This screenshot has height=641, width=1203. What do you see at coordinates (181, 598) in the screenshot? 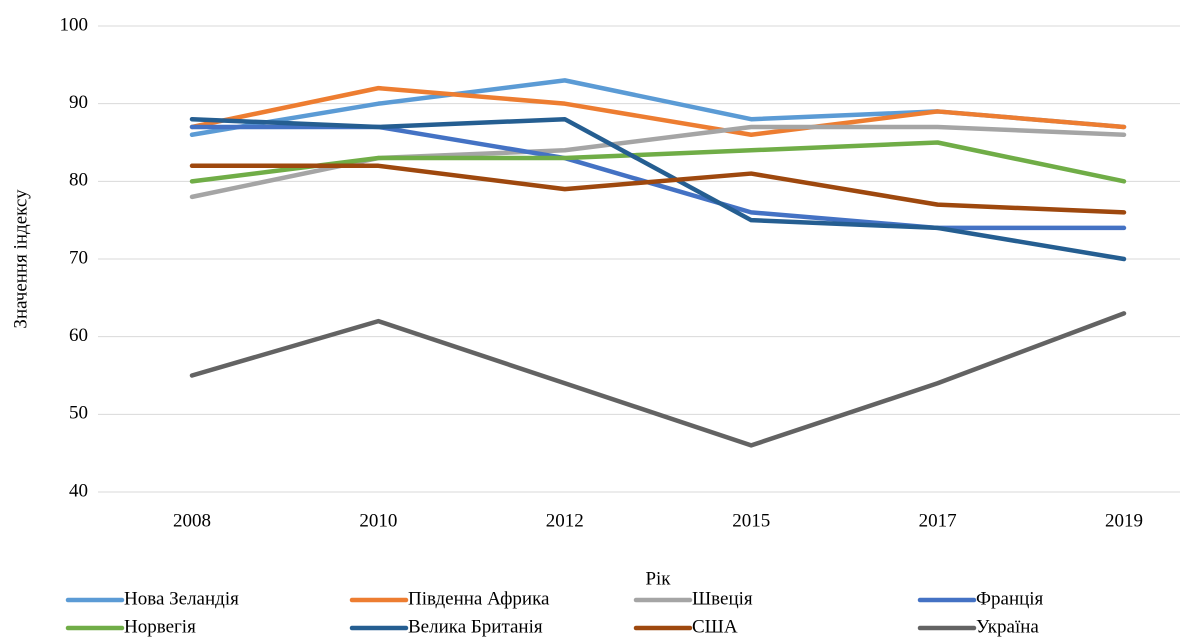
I see `legend-label: Нова Зеландія` at bounding box center [181, 598].